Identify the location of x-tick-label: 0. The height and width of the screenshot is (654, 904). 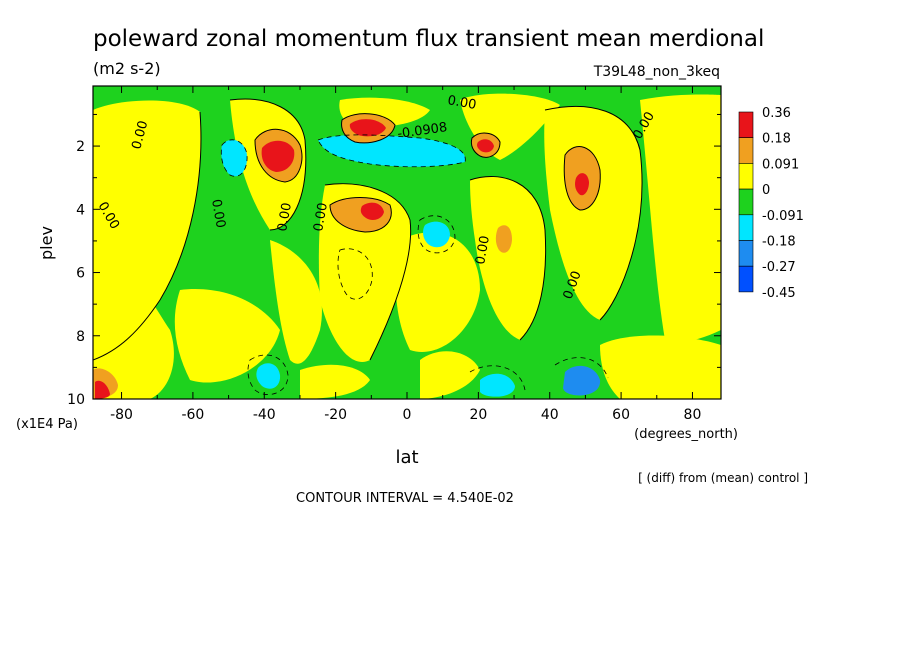
(407, 415).